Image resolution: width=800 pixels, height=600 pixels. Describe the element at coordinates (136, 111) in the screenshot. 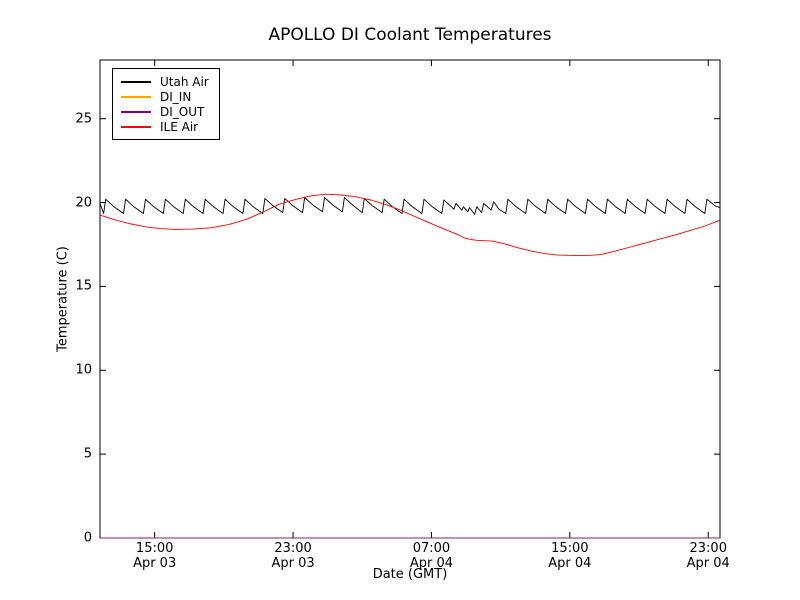

I see `legend-line-swatch-di-out` at that location.